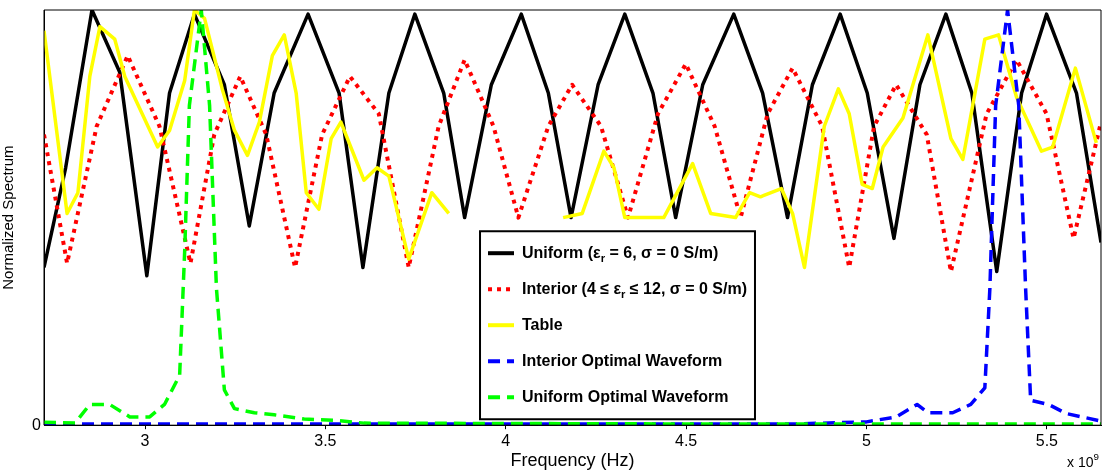 This screenshot has width=1106, height=472. Describe the element at coordinates (1047, 441) in the screenshot. I see `x-tick-label: 5.5` at that location.